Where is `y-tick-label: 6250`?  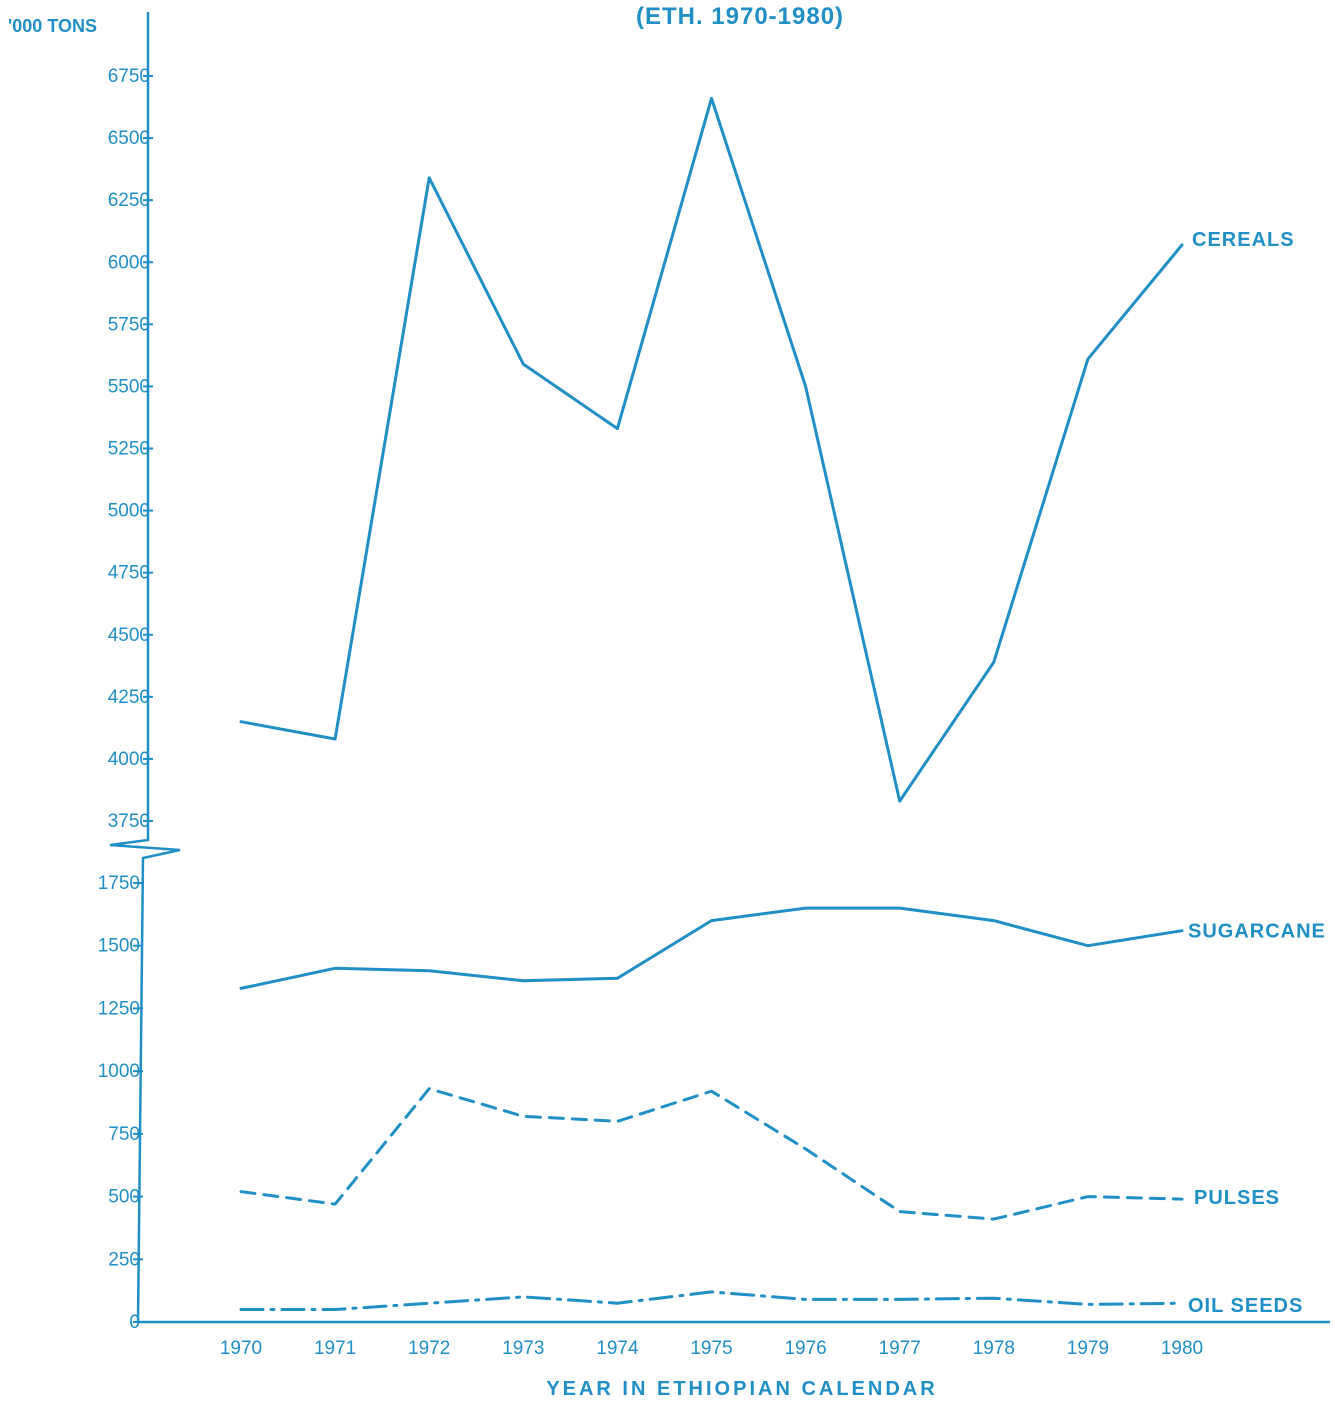 y-tick-label: 6250 is located at coordinates (129, 200).